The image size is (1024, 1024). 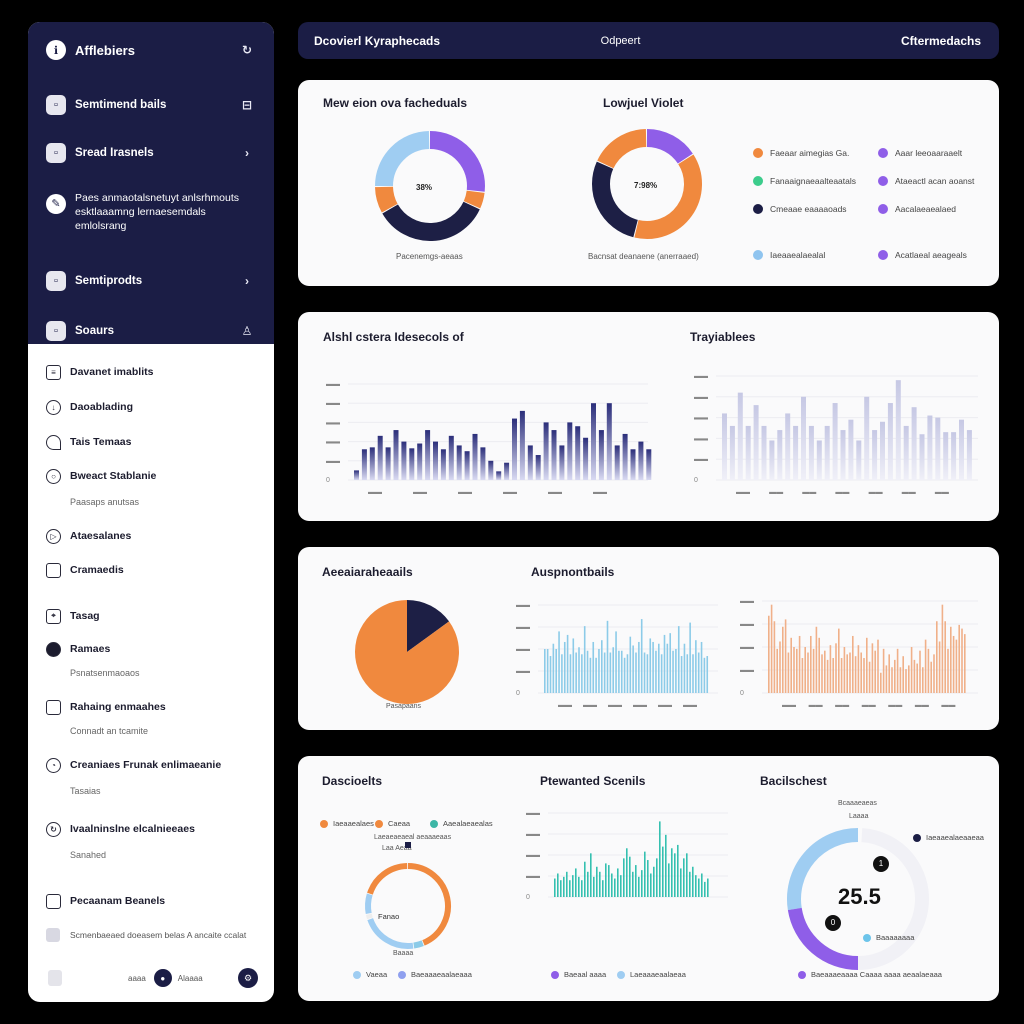 What do you see at coordinates (150, 50) in the screenshot?
I see `sidebar-app-title-row: ℹ Afflebiers ↻` at bounding box center [150, 50].